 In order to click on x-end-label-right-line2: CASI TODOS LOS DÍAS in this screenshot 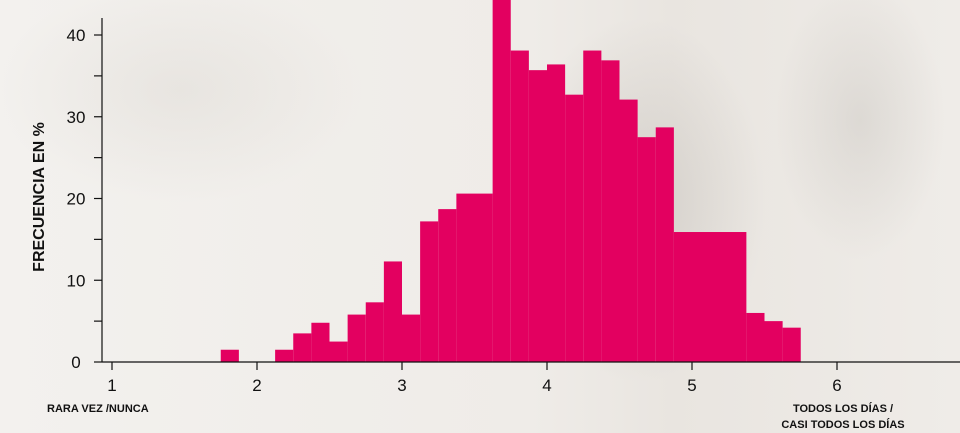, I will do `click(842, 424)`.